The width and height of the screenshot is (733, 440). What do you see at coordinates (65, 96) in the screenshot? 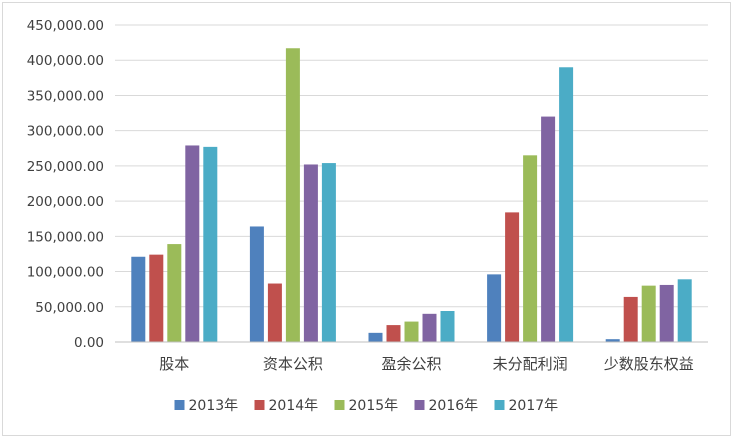
I see `y-tick-label: 350,000.00` at bounding box center [65, 96].